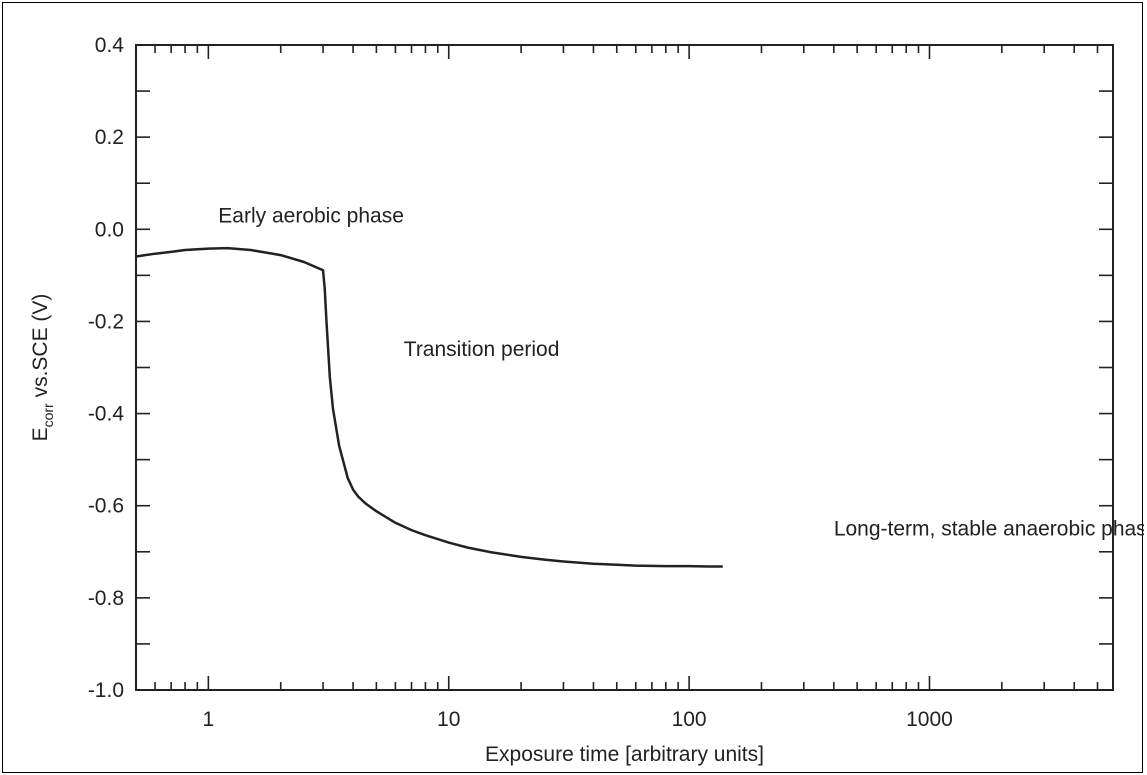 The width and height of the screenshot is (1147, 775). Describe the element at coordinates (40, 434) in the screenshot. I see `y-axis-title-main: E` at that location.